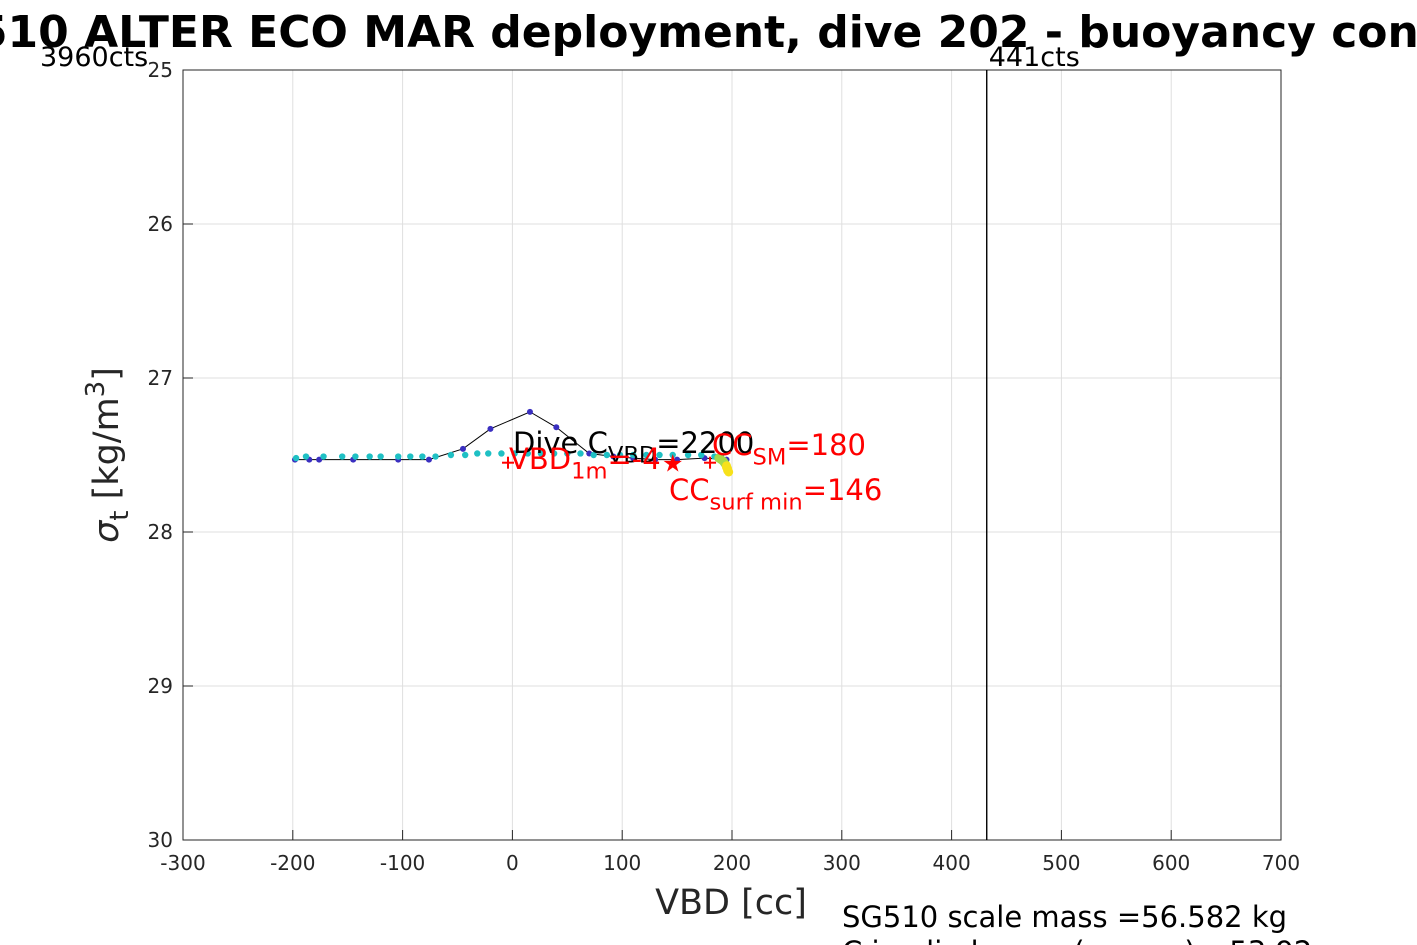  What do you see at coordinates (710, 462) in the screenshot?
I see `cc-sm-marker` at bounding box center [710, 462].